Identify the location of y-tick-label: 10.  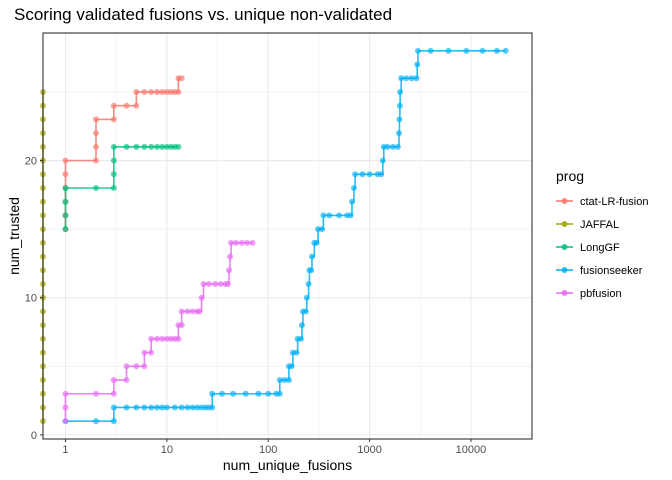
(31, 299).